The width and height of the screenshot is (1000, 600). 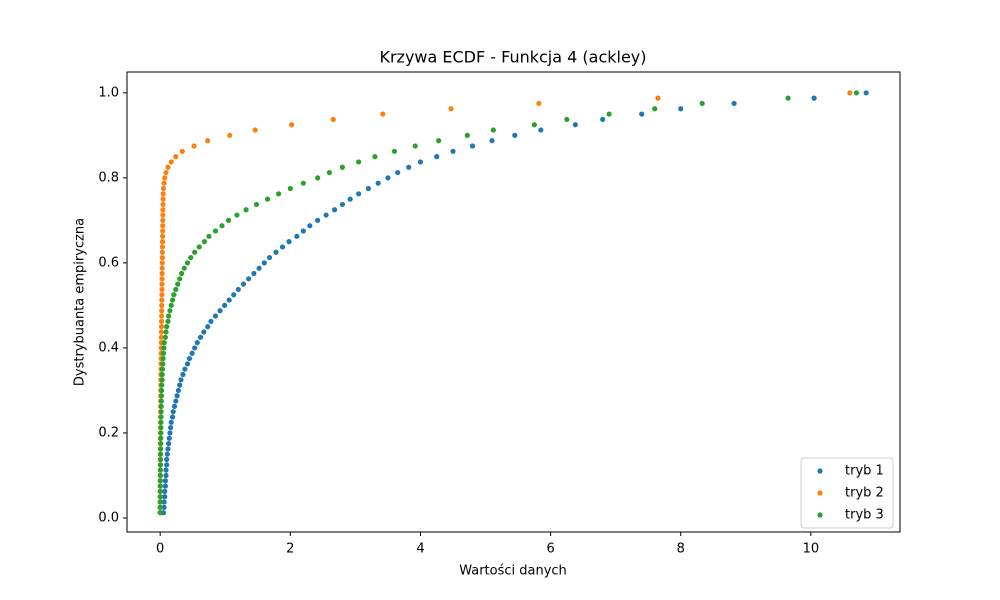 What do you see at coordinates (512, 57) in the screenshot?
I see `chart-title: Krzywa ECDF - Funkcja 4 (ackley)` at bounding box center [512, 57].